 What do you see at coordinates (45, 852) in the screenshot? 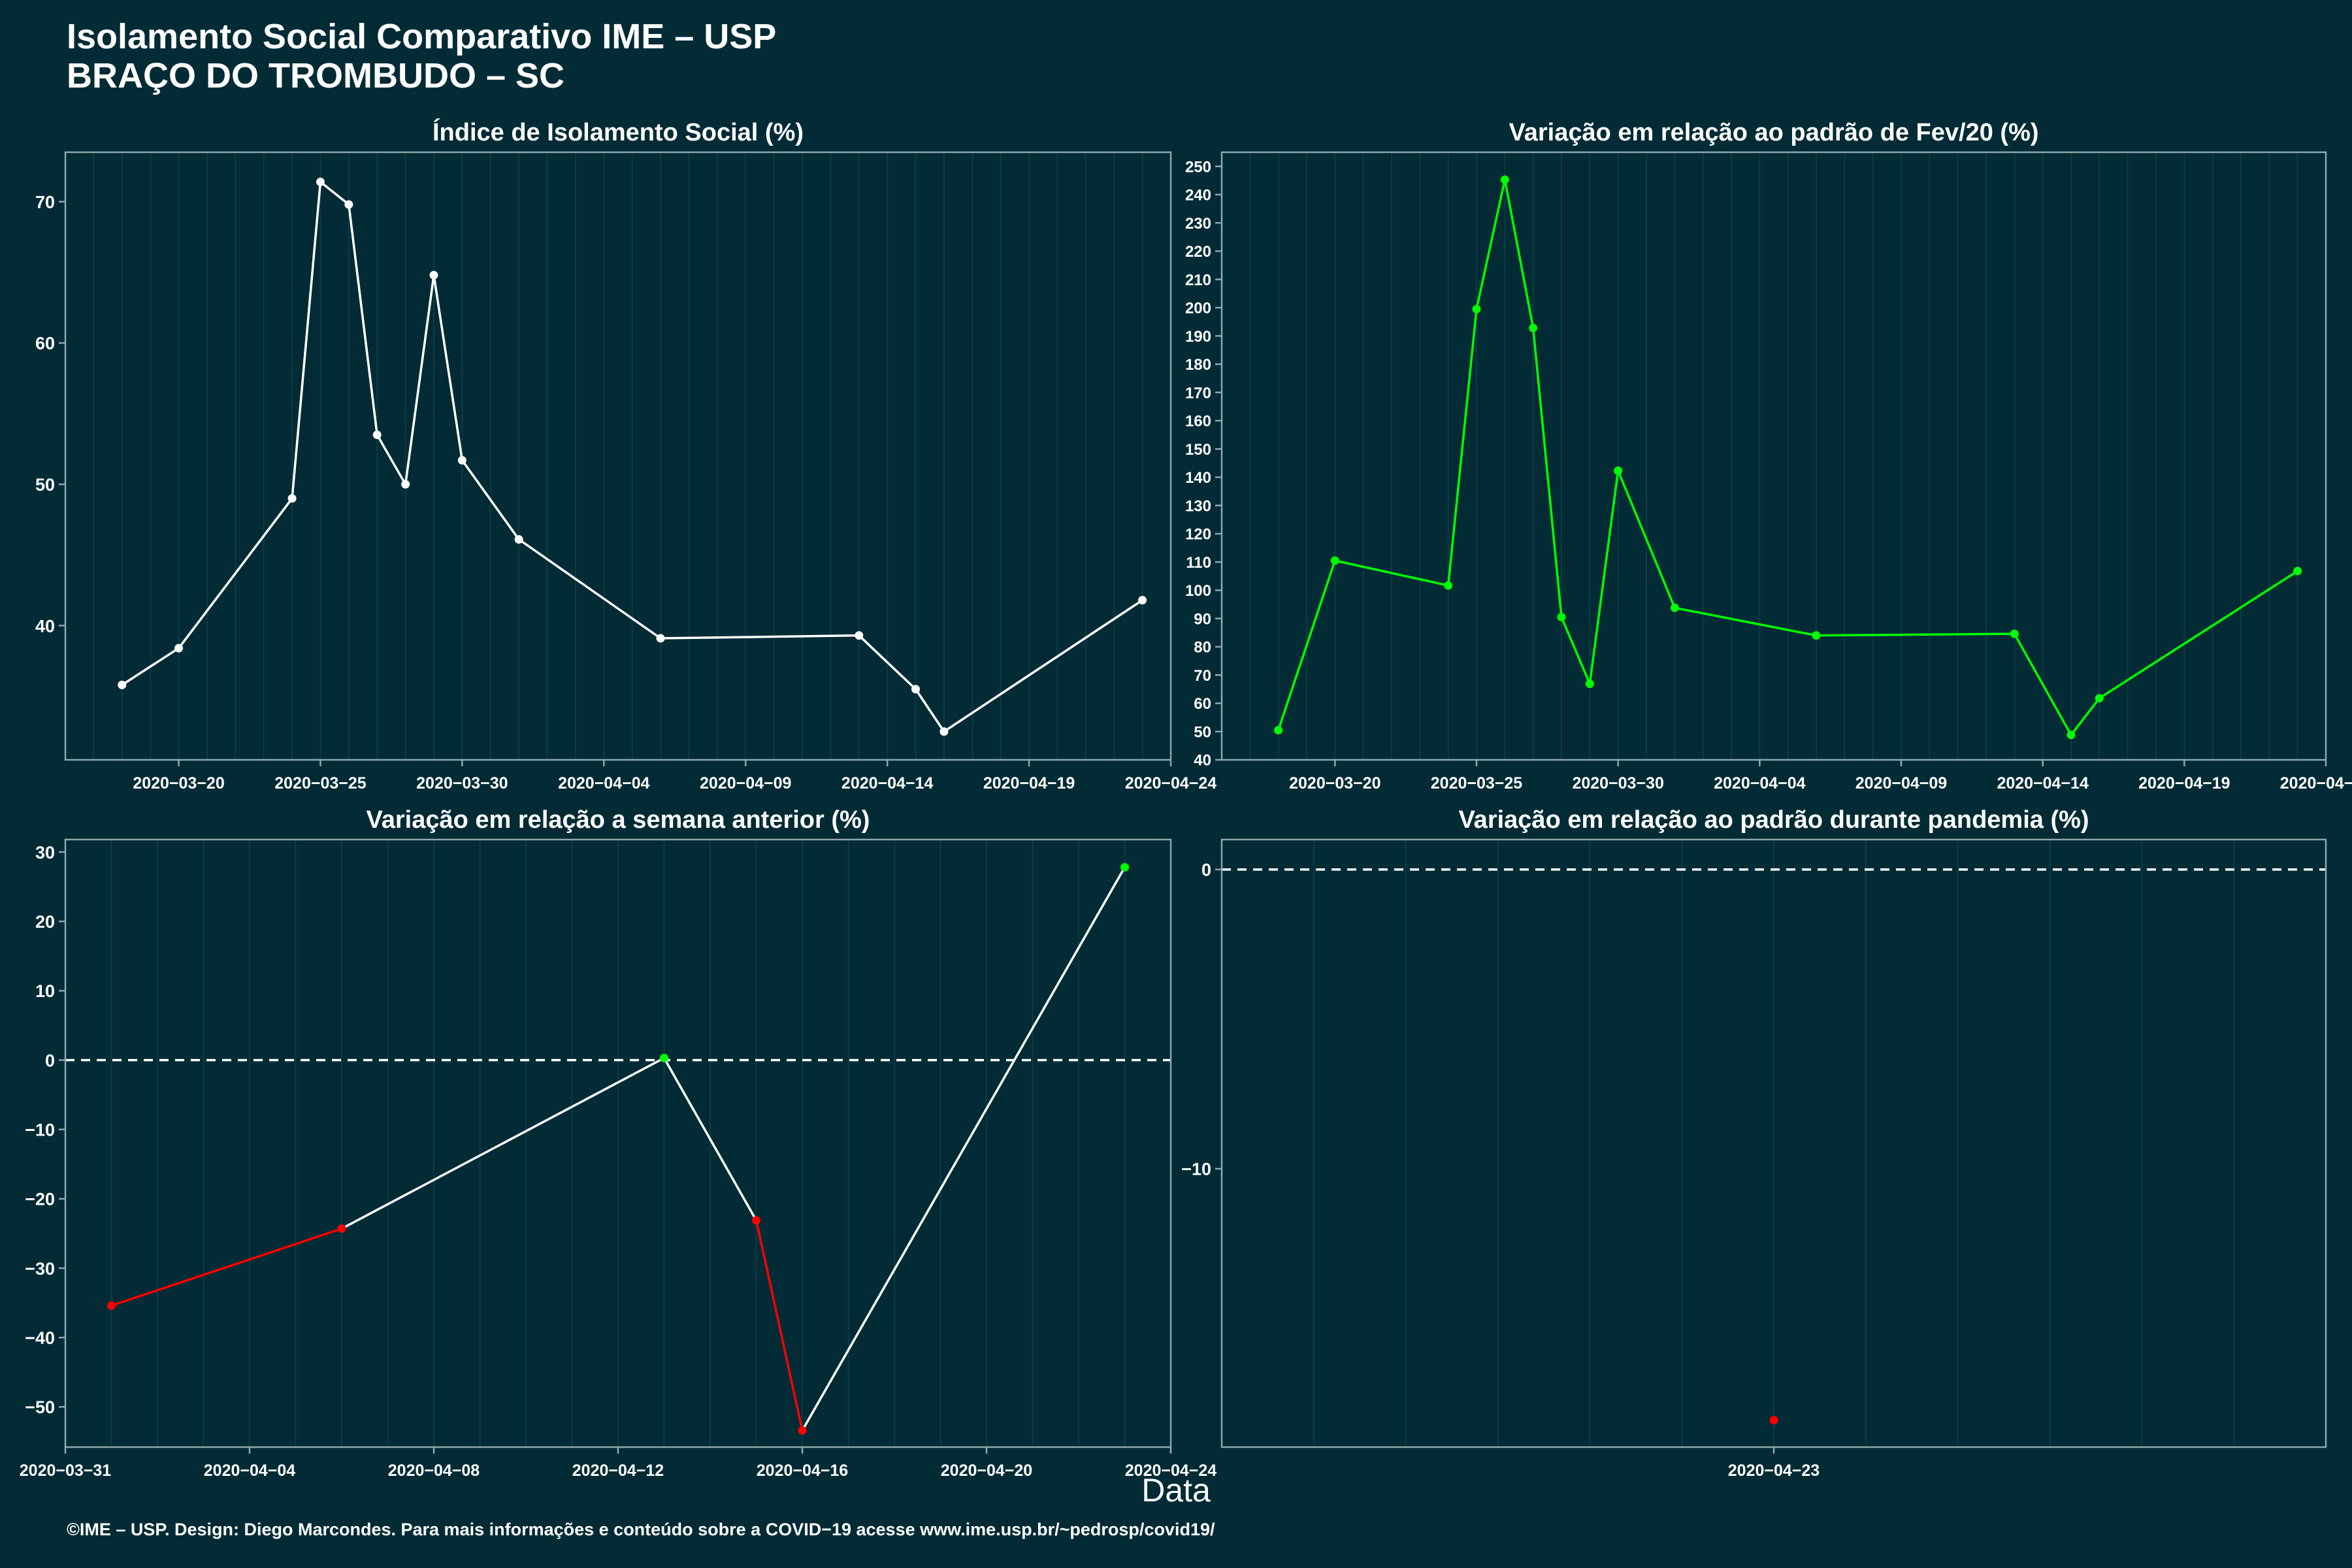
I see `y-tick-label: 30` at bounding box center [45, 852].